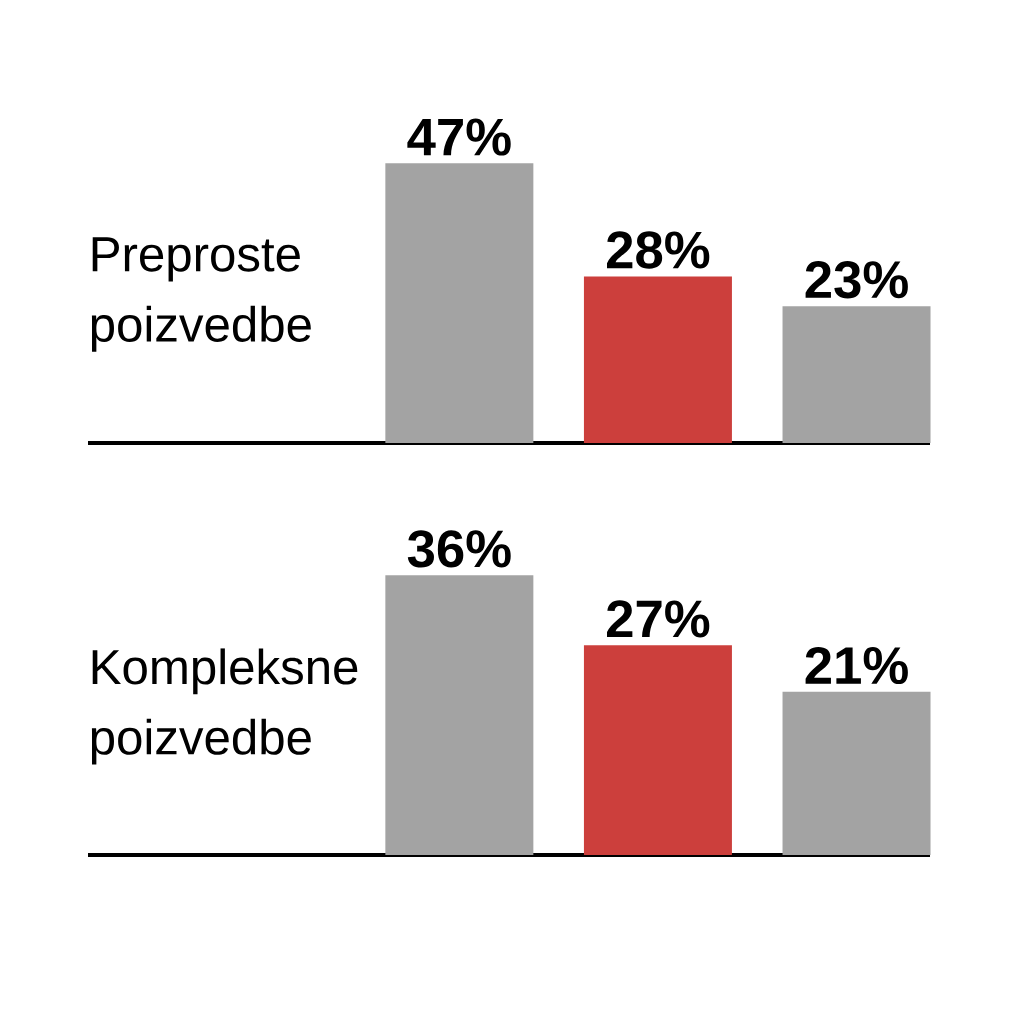  I want to click on text: Kompleksne poizvedbe, so click(224, 706).